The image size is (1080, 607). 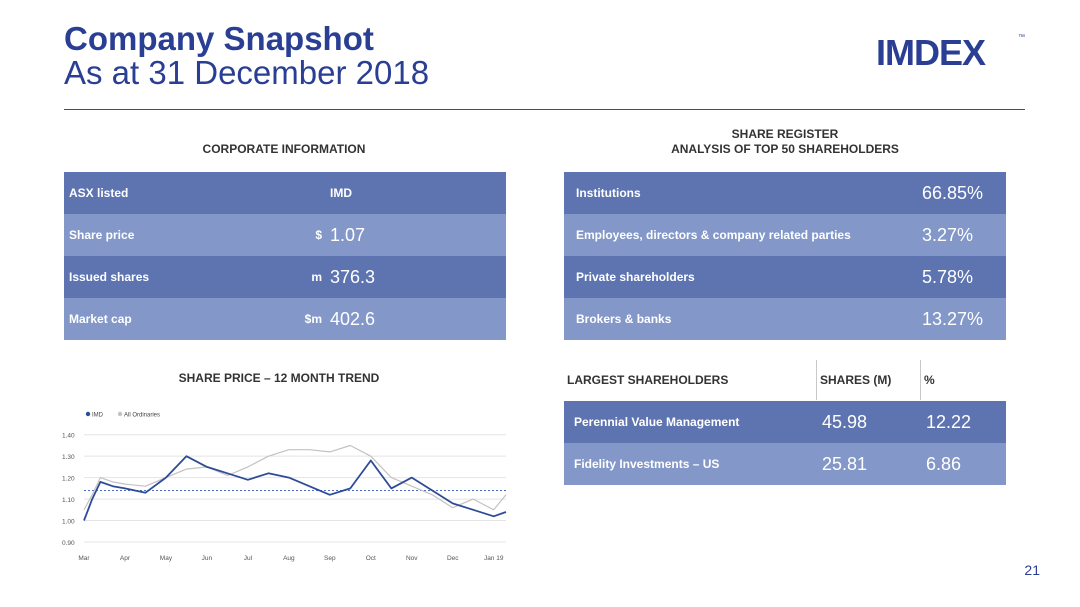 What do you see at coordinates (785, 464) in the screenshot?
I see `table-row: Fidelity Investments – US 25.81 6.86` at bounding box center [785, 464].